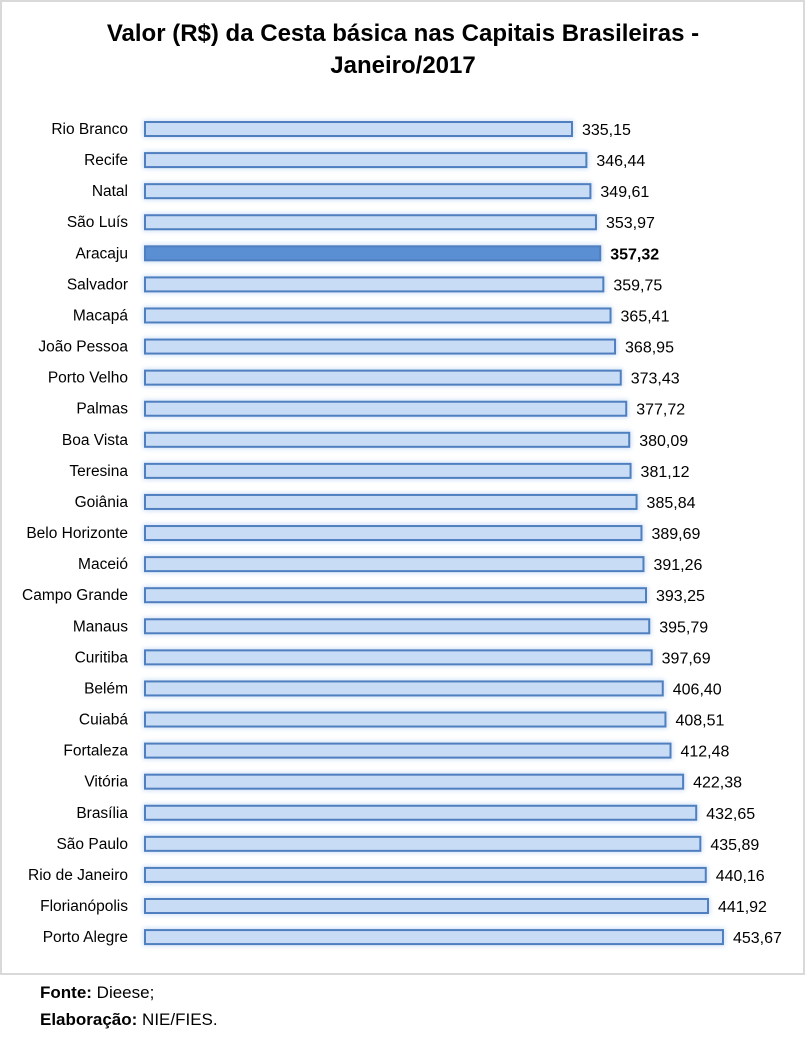  I want to click on category-label: João Pessoa, so click(83, 347).